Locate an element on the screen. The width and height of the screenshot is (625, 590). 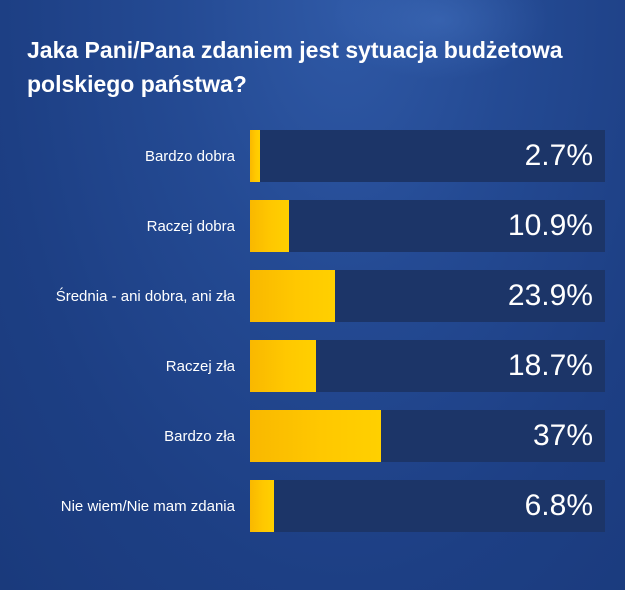
value-label: 18.7% is located at coordinates (550, 365).